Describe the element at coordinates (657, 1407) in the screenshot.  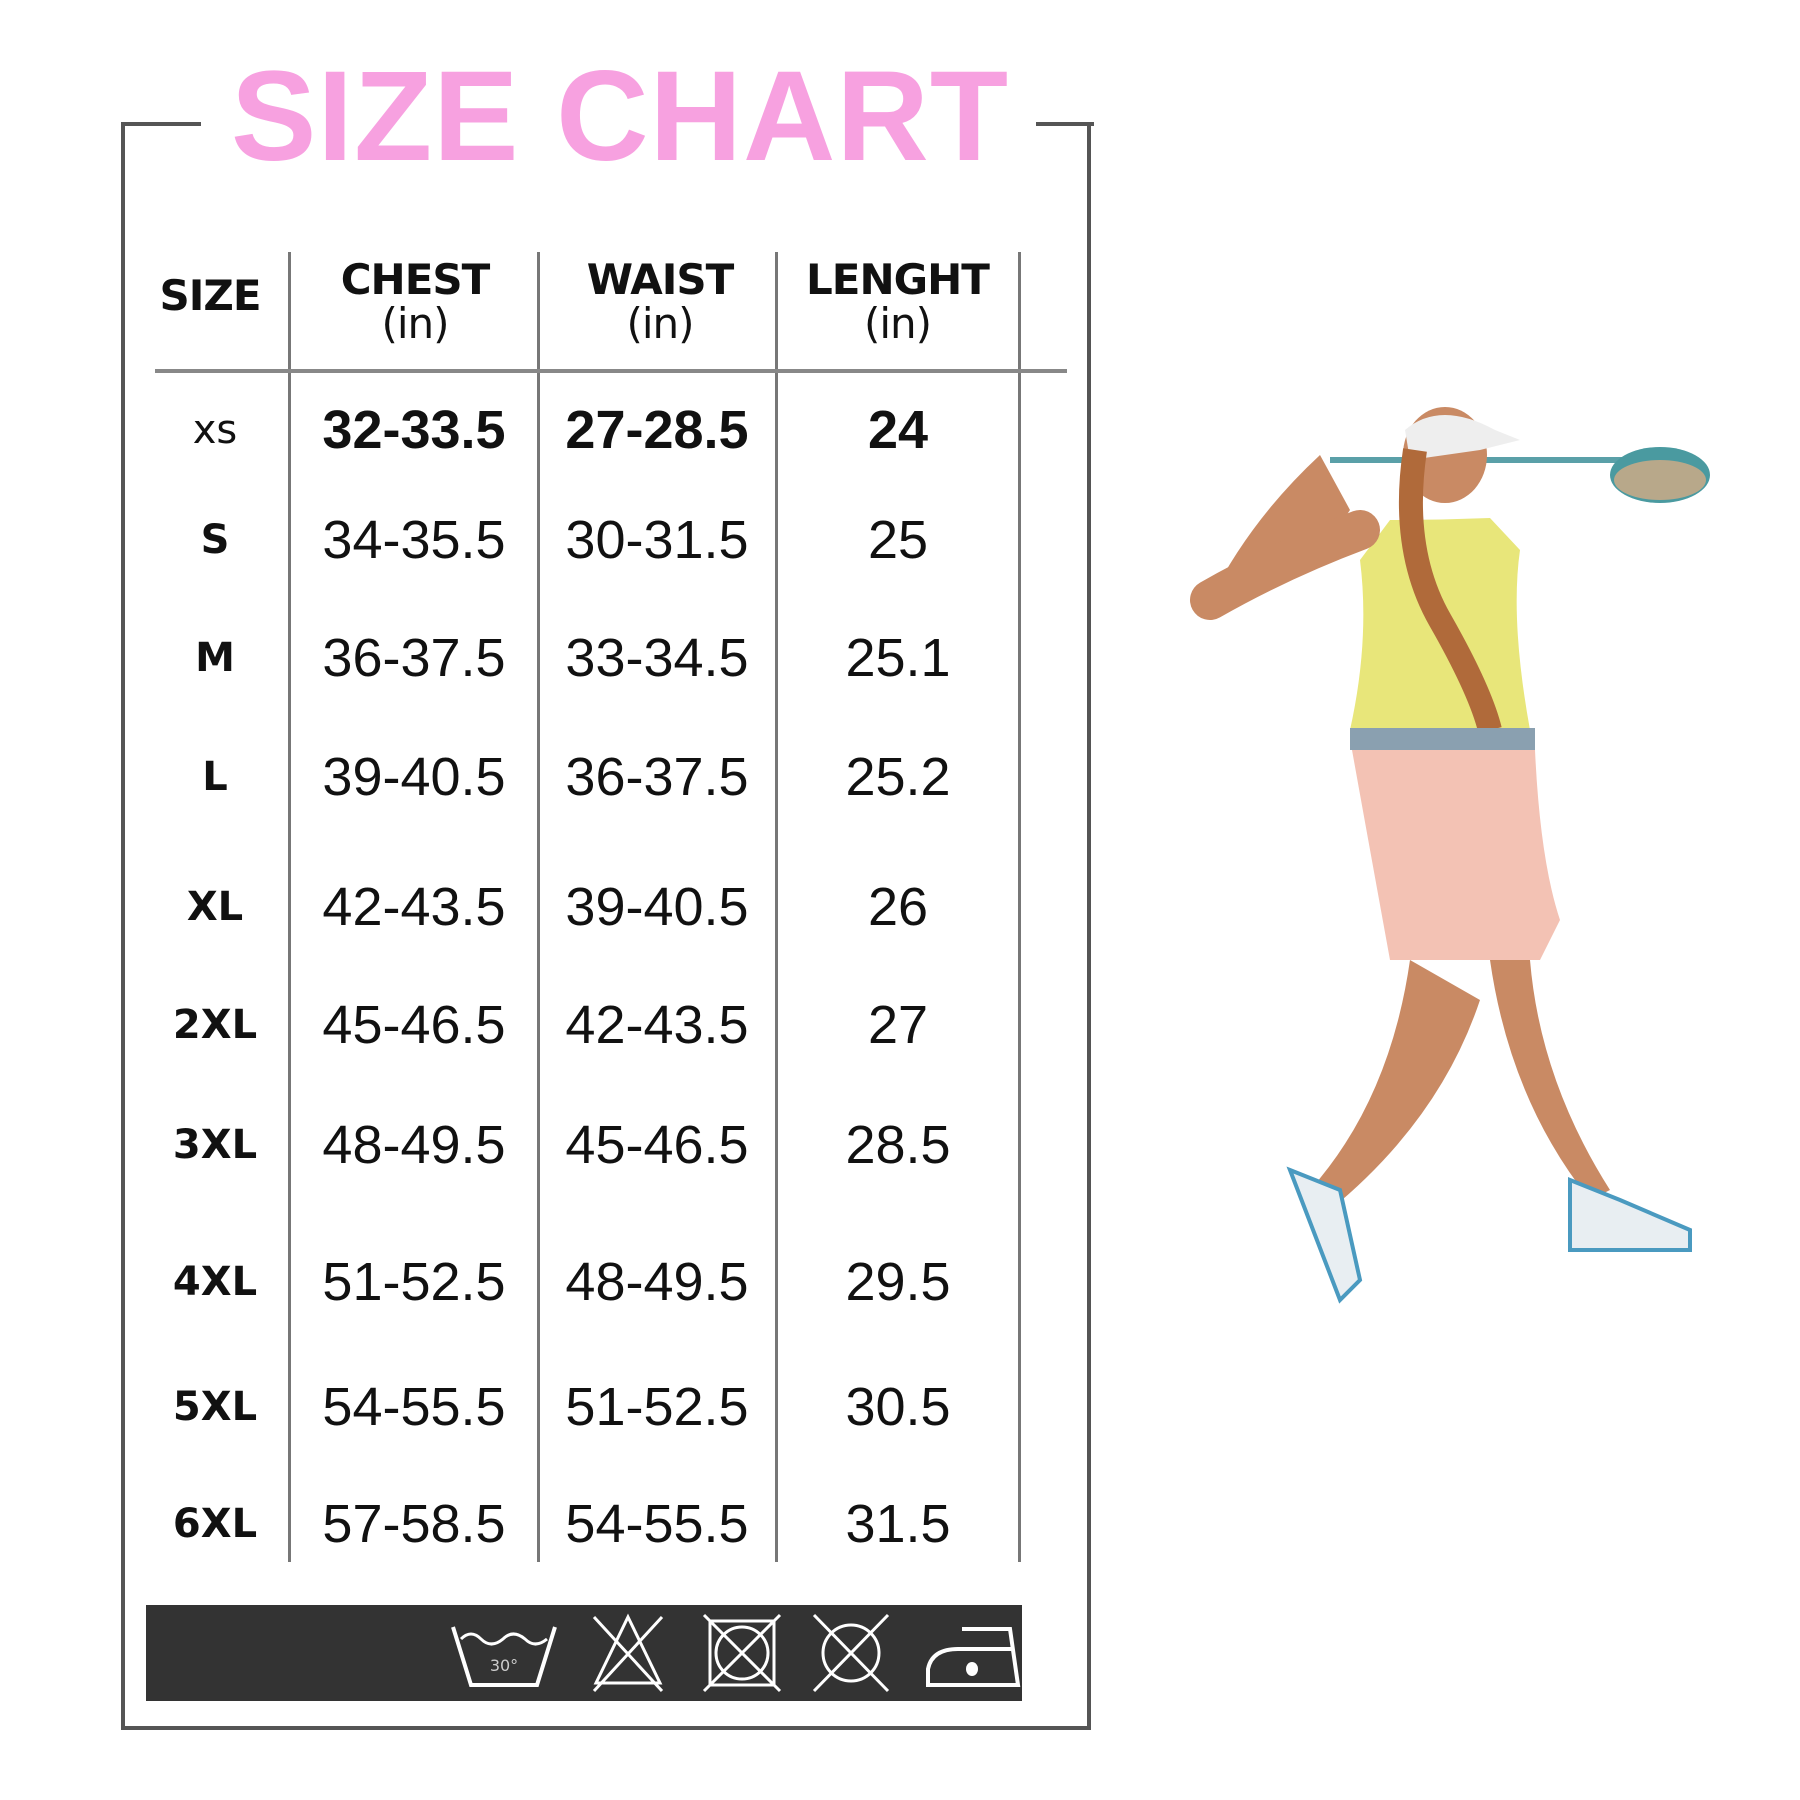
I see `waist-value: 51-52.5` at that location.